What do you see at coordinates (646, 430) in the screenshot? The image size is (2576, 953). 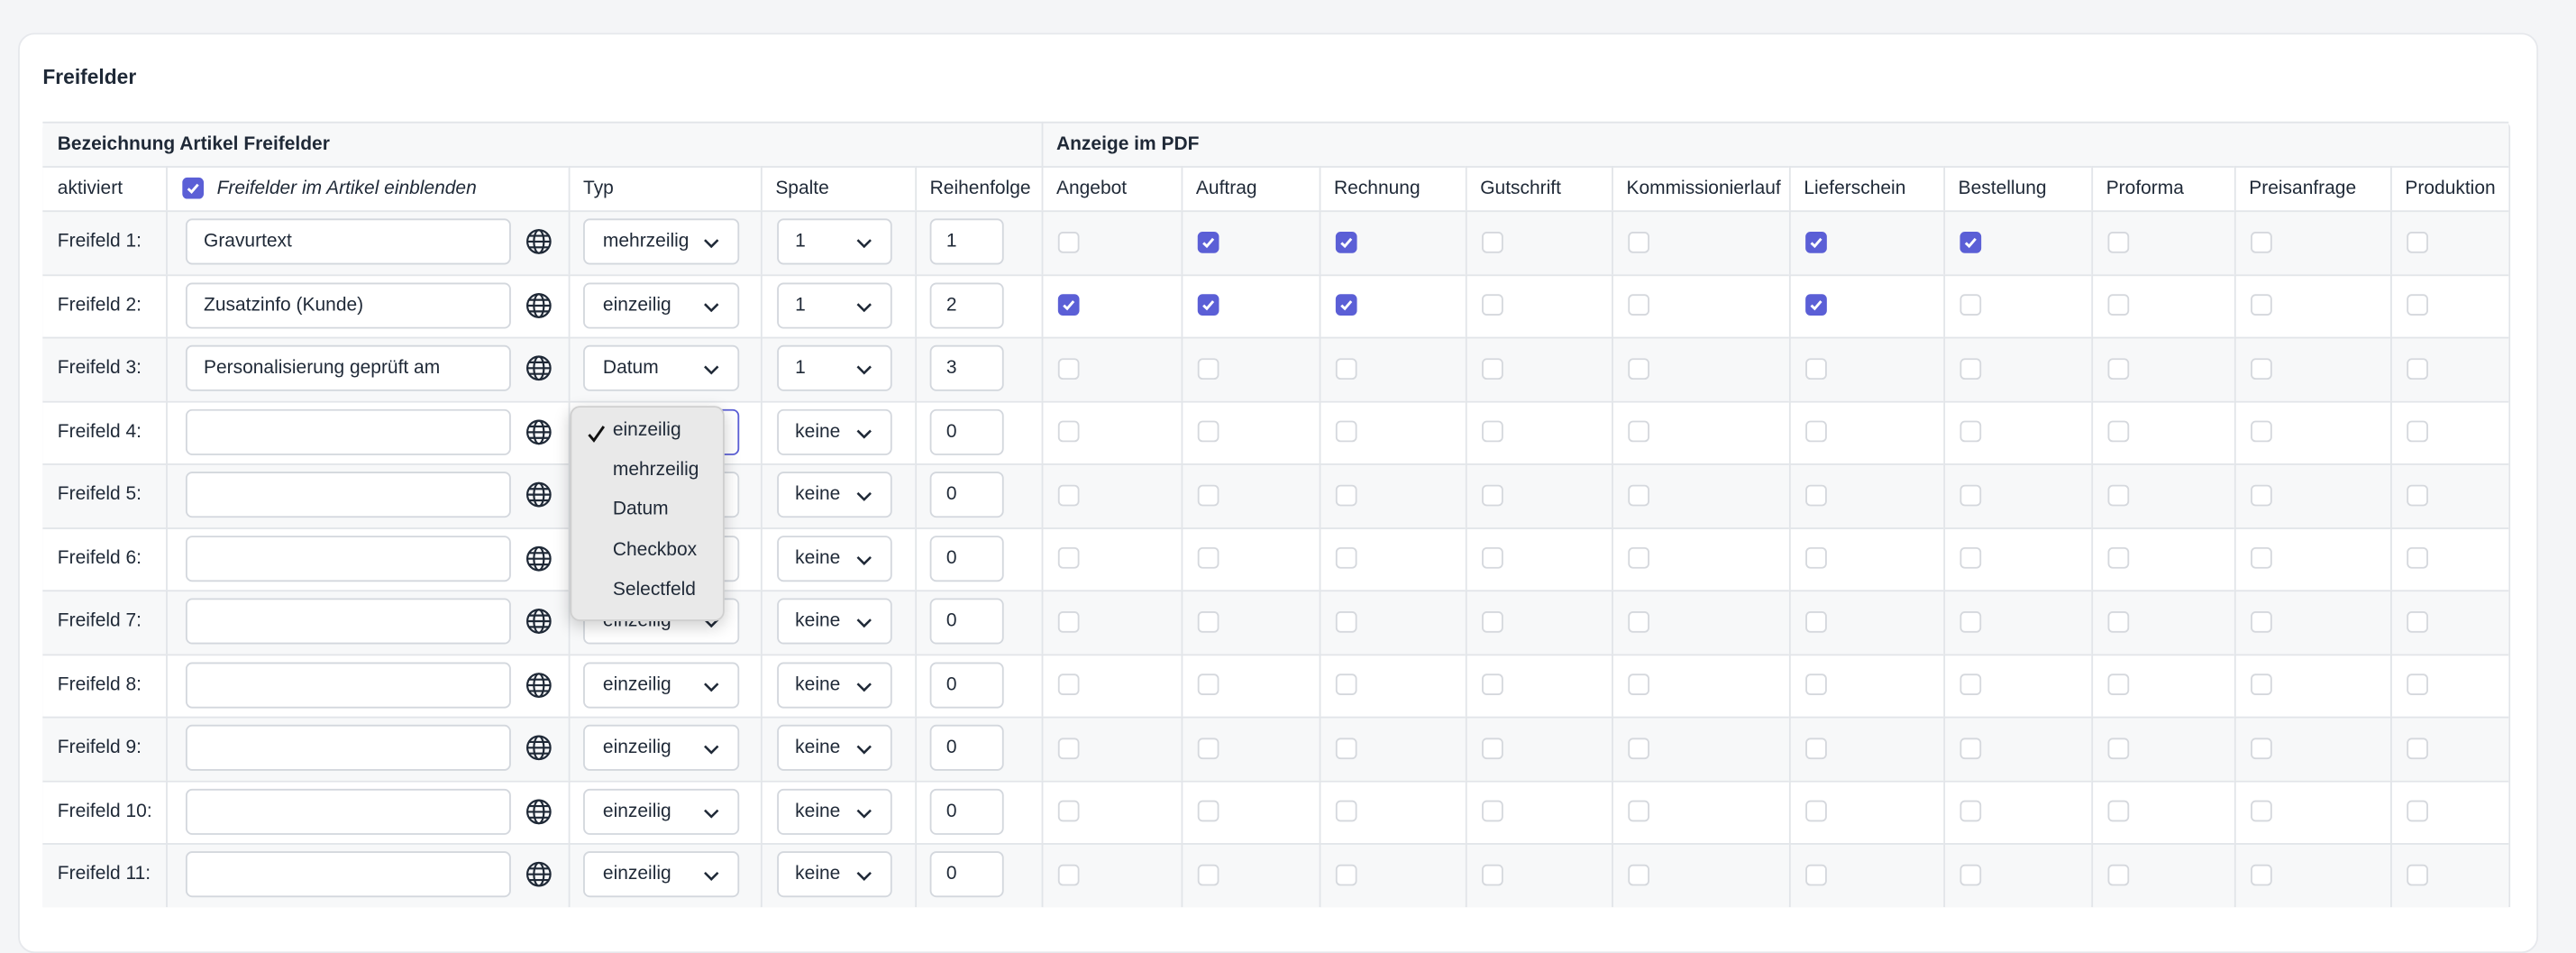 I see `dropdown-option: einzeilig` at bounding box center [646, 430].